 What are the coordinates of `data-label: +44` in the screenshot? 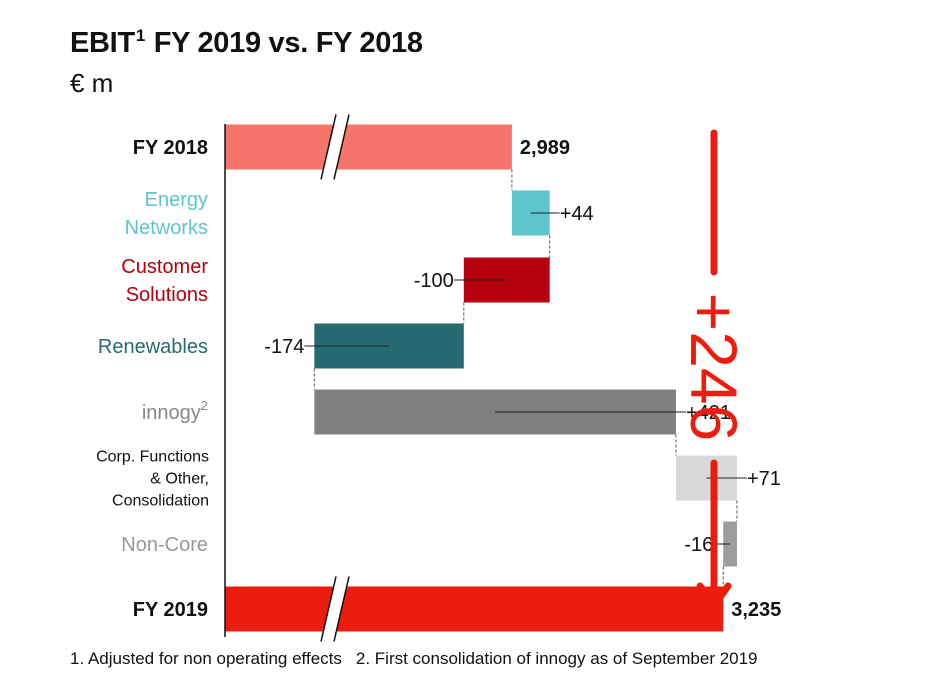 It's located at (577, 214).